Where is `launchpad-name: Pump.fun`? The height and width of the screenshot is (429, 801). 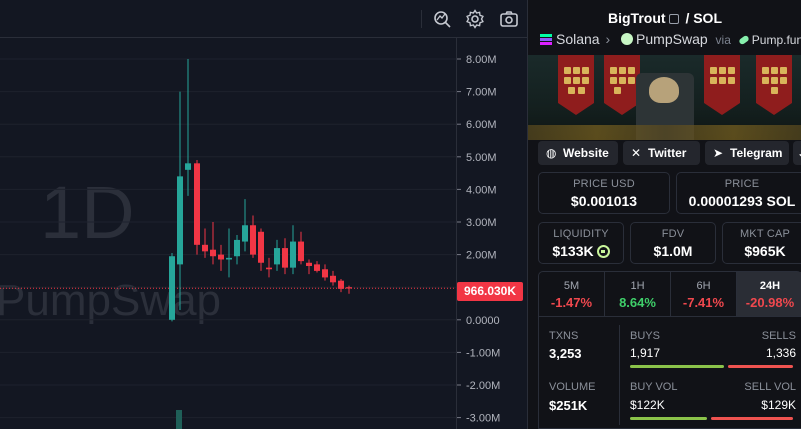 launchpad-name: Pump.fun is located at coordinates (776, 40).